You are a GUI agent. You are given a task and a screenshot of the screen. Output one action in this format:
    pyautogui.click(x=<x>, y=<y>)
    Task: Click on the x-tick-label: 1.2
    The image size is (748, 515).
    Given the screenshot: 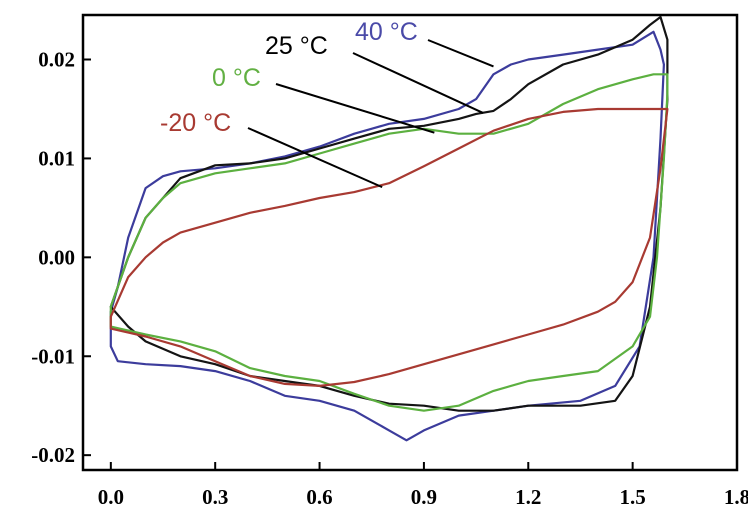 What is the action you would take?
    pyautogui.click(x=528, y=497)
    